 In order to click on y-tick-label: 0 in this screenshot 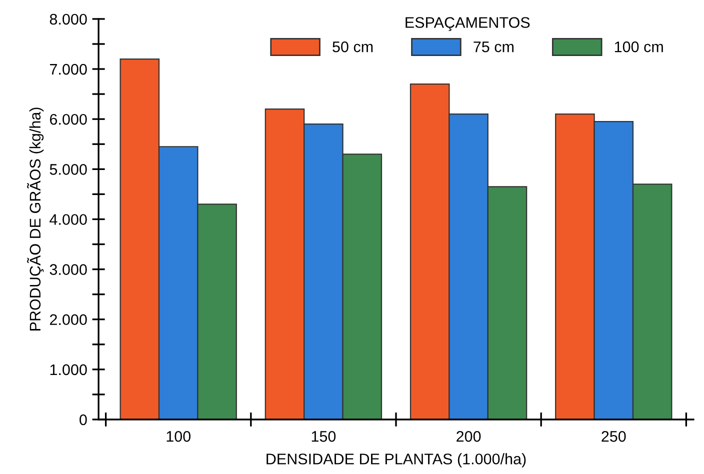, I will do `click(83, 420)`.